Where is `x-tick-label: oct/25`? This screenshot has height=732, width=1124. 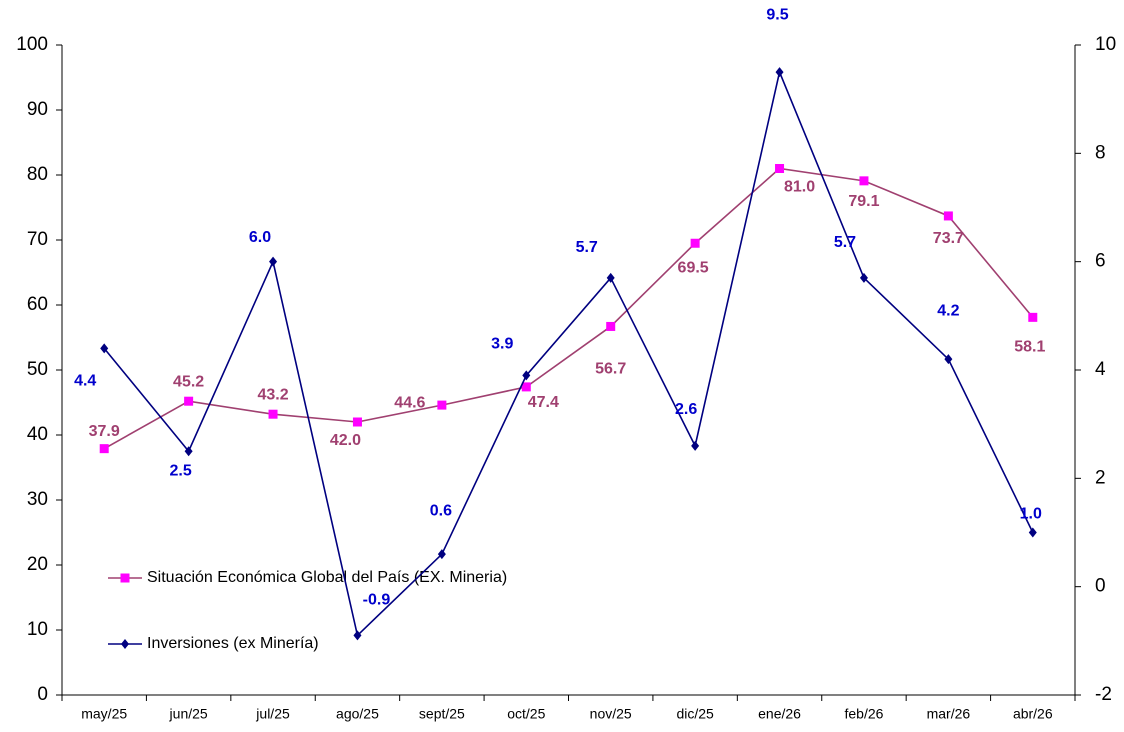 x-tick-label: oct/25 is located at coordinates (526, 714).